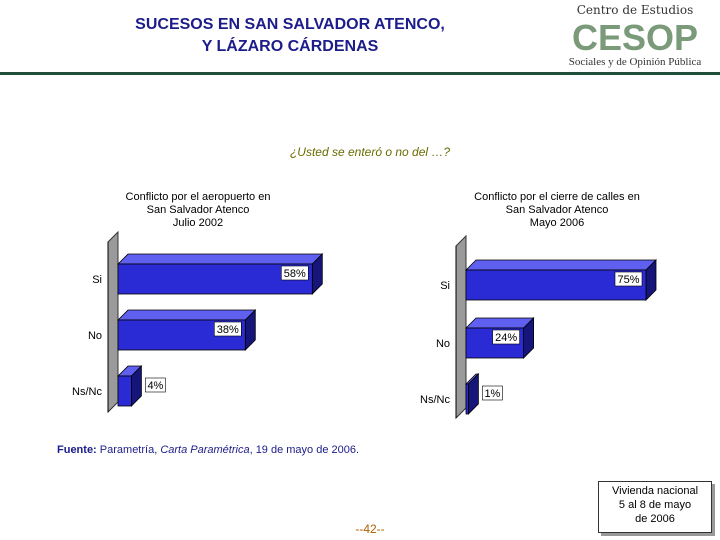  Describe the element at coordinates (290, 46) in the screenshot. I see `page-title-line2: Y LÁZARO CÁRDENAS` at that location.